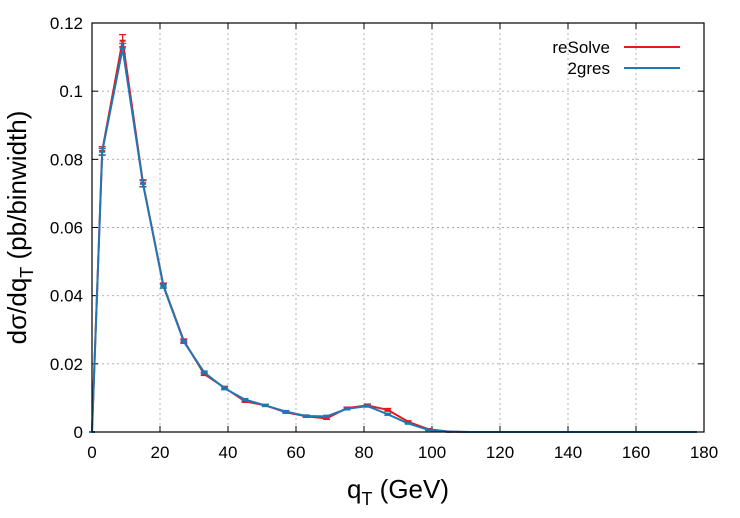  What do you see at coordinates (91, 452) in the screenshot?
I see `x-tick-label: 0` at bounding box center [91, 452].